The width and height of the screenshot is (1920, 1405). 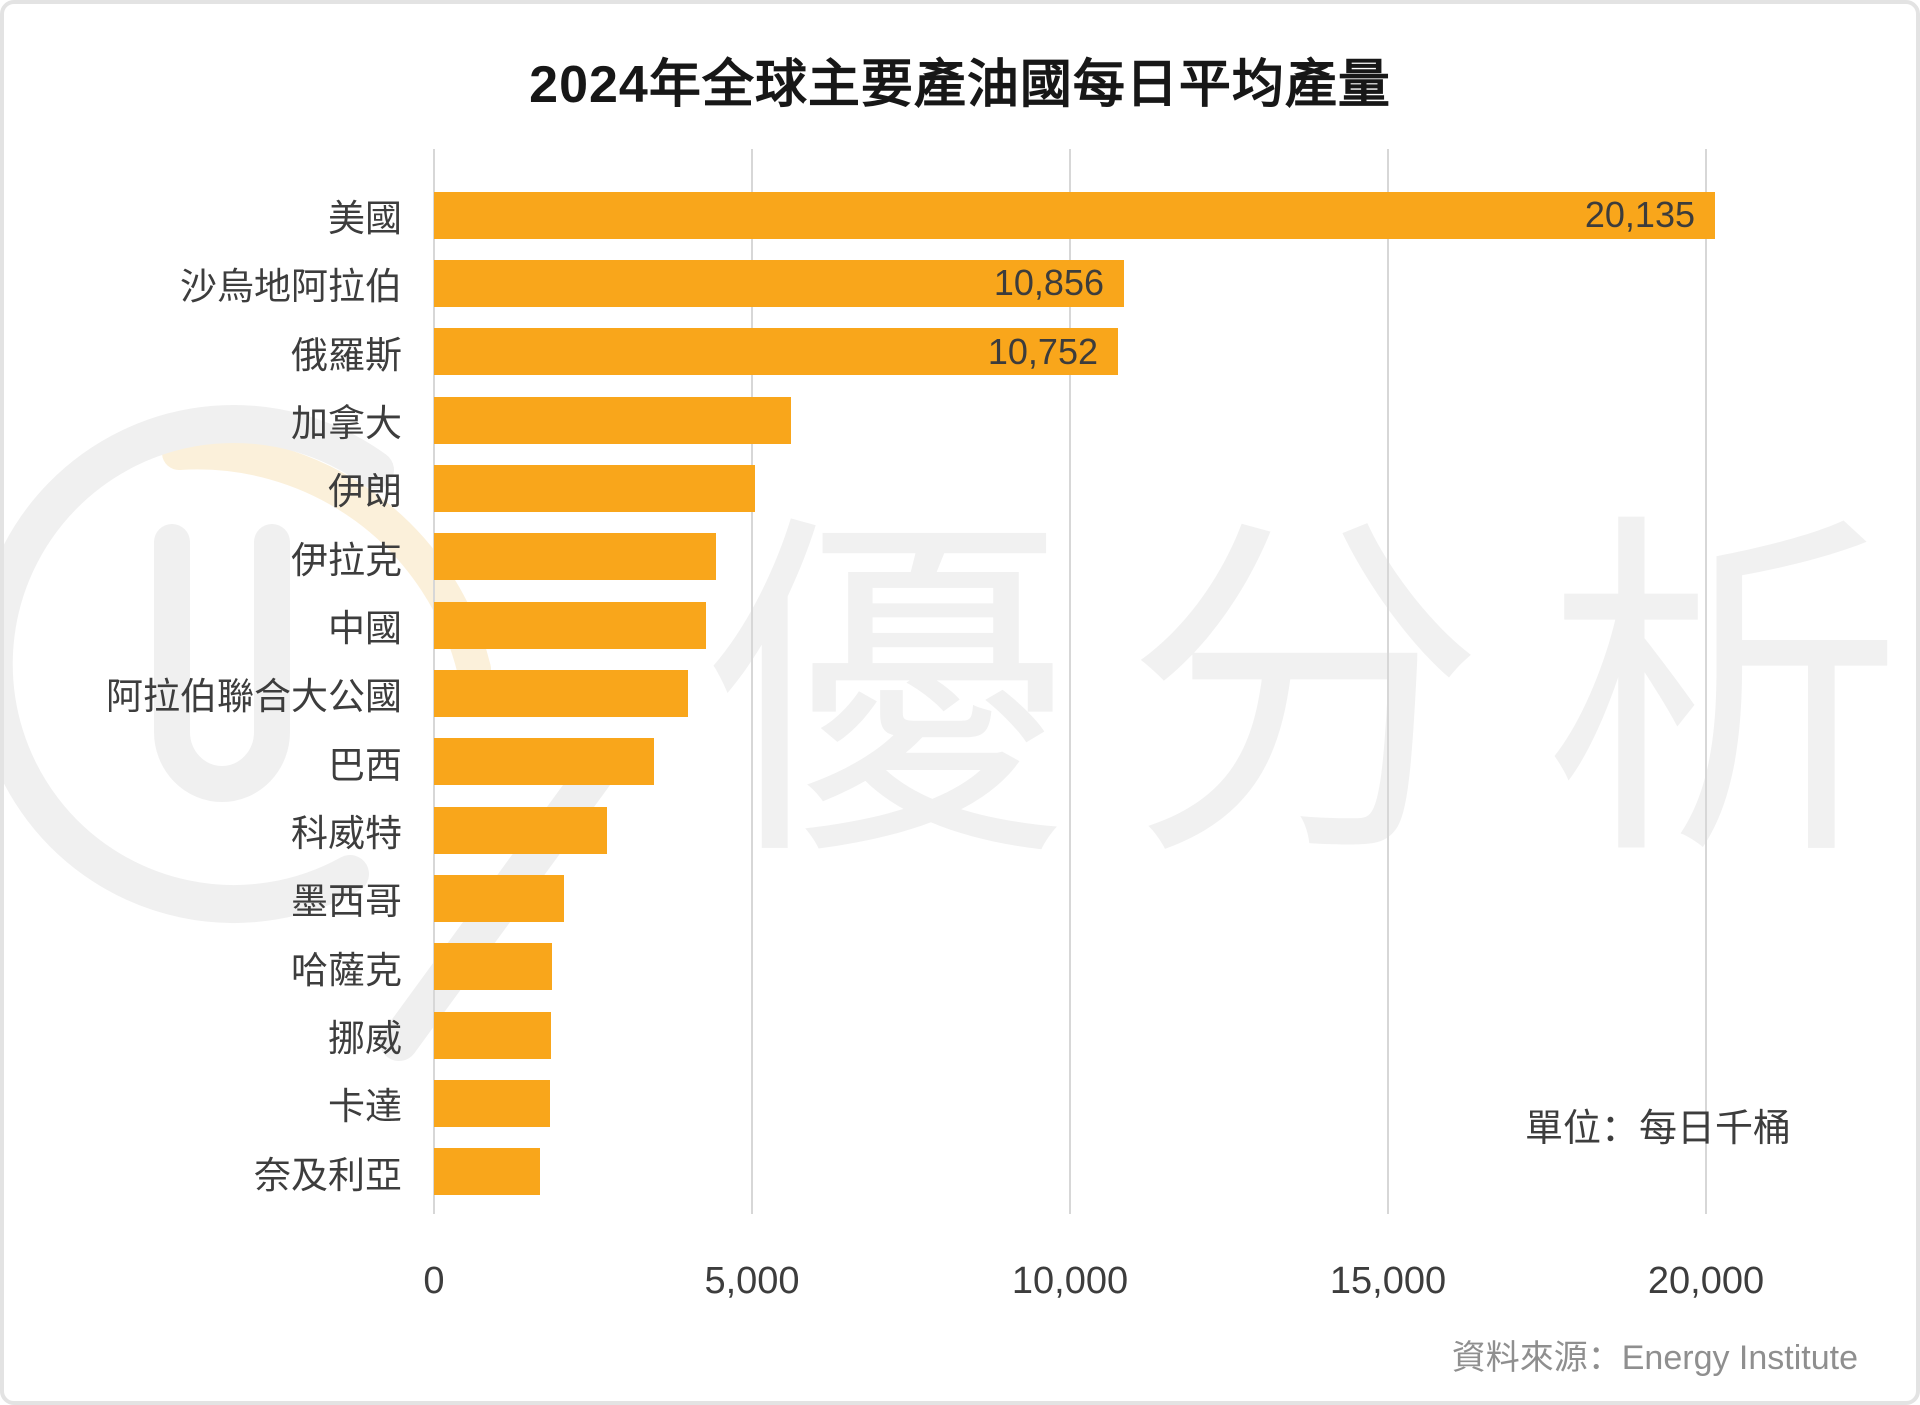 What do you see at coordinates (779, 283) in the screenshot?
I see `bar: 10,856` at bounding box center [779, 283].